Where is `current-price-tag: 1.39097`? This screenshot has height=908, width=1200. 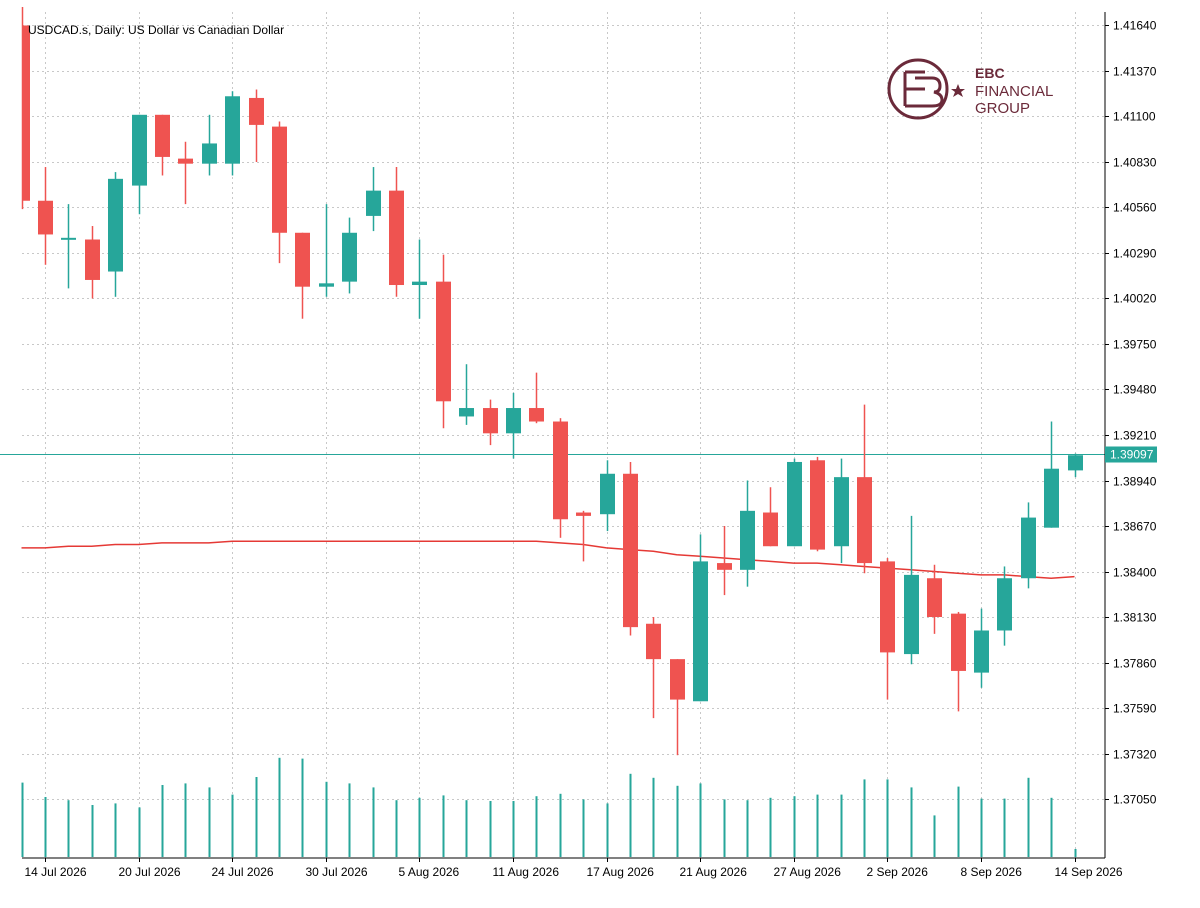
current-price-tag: 1.39097 is located at coordinates (1131, 454).